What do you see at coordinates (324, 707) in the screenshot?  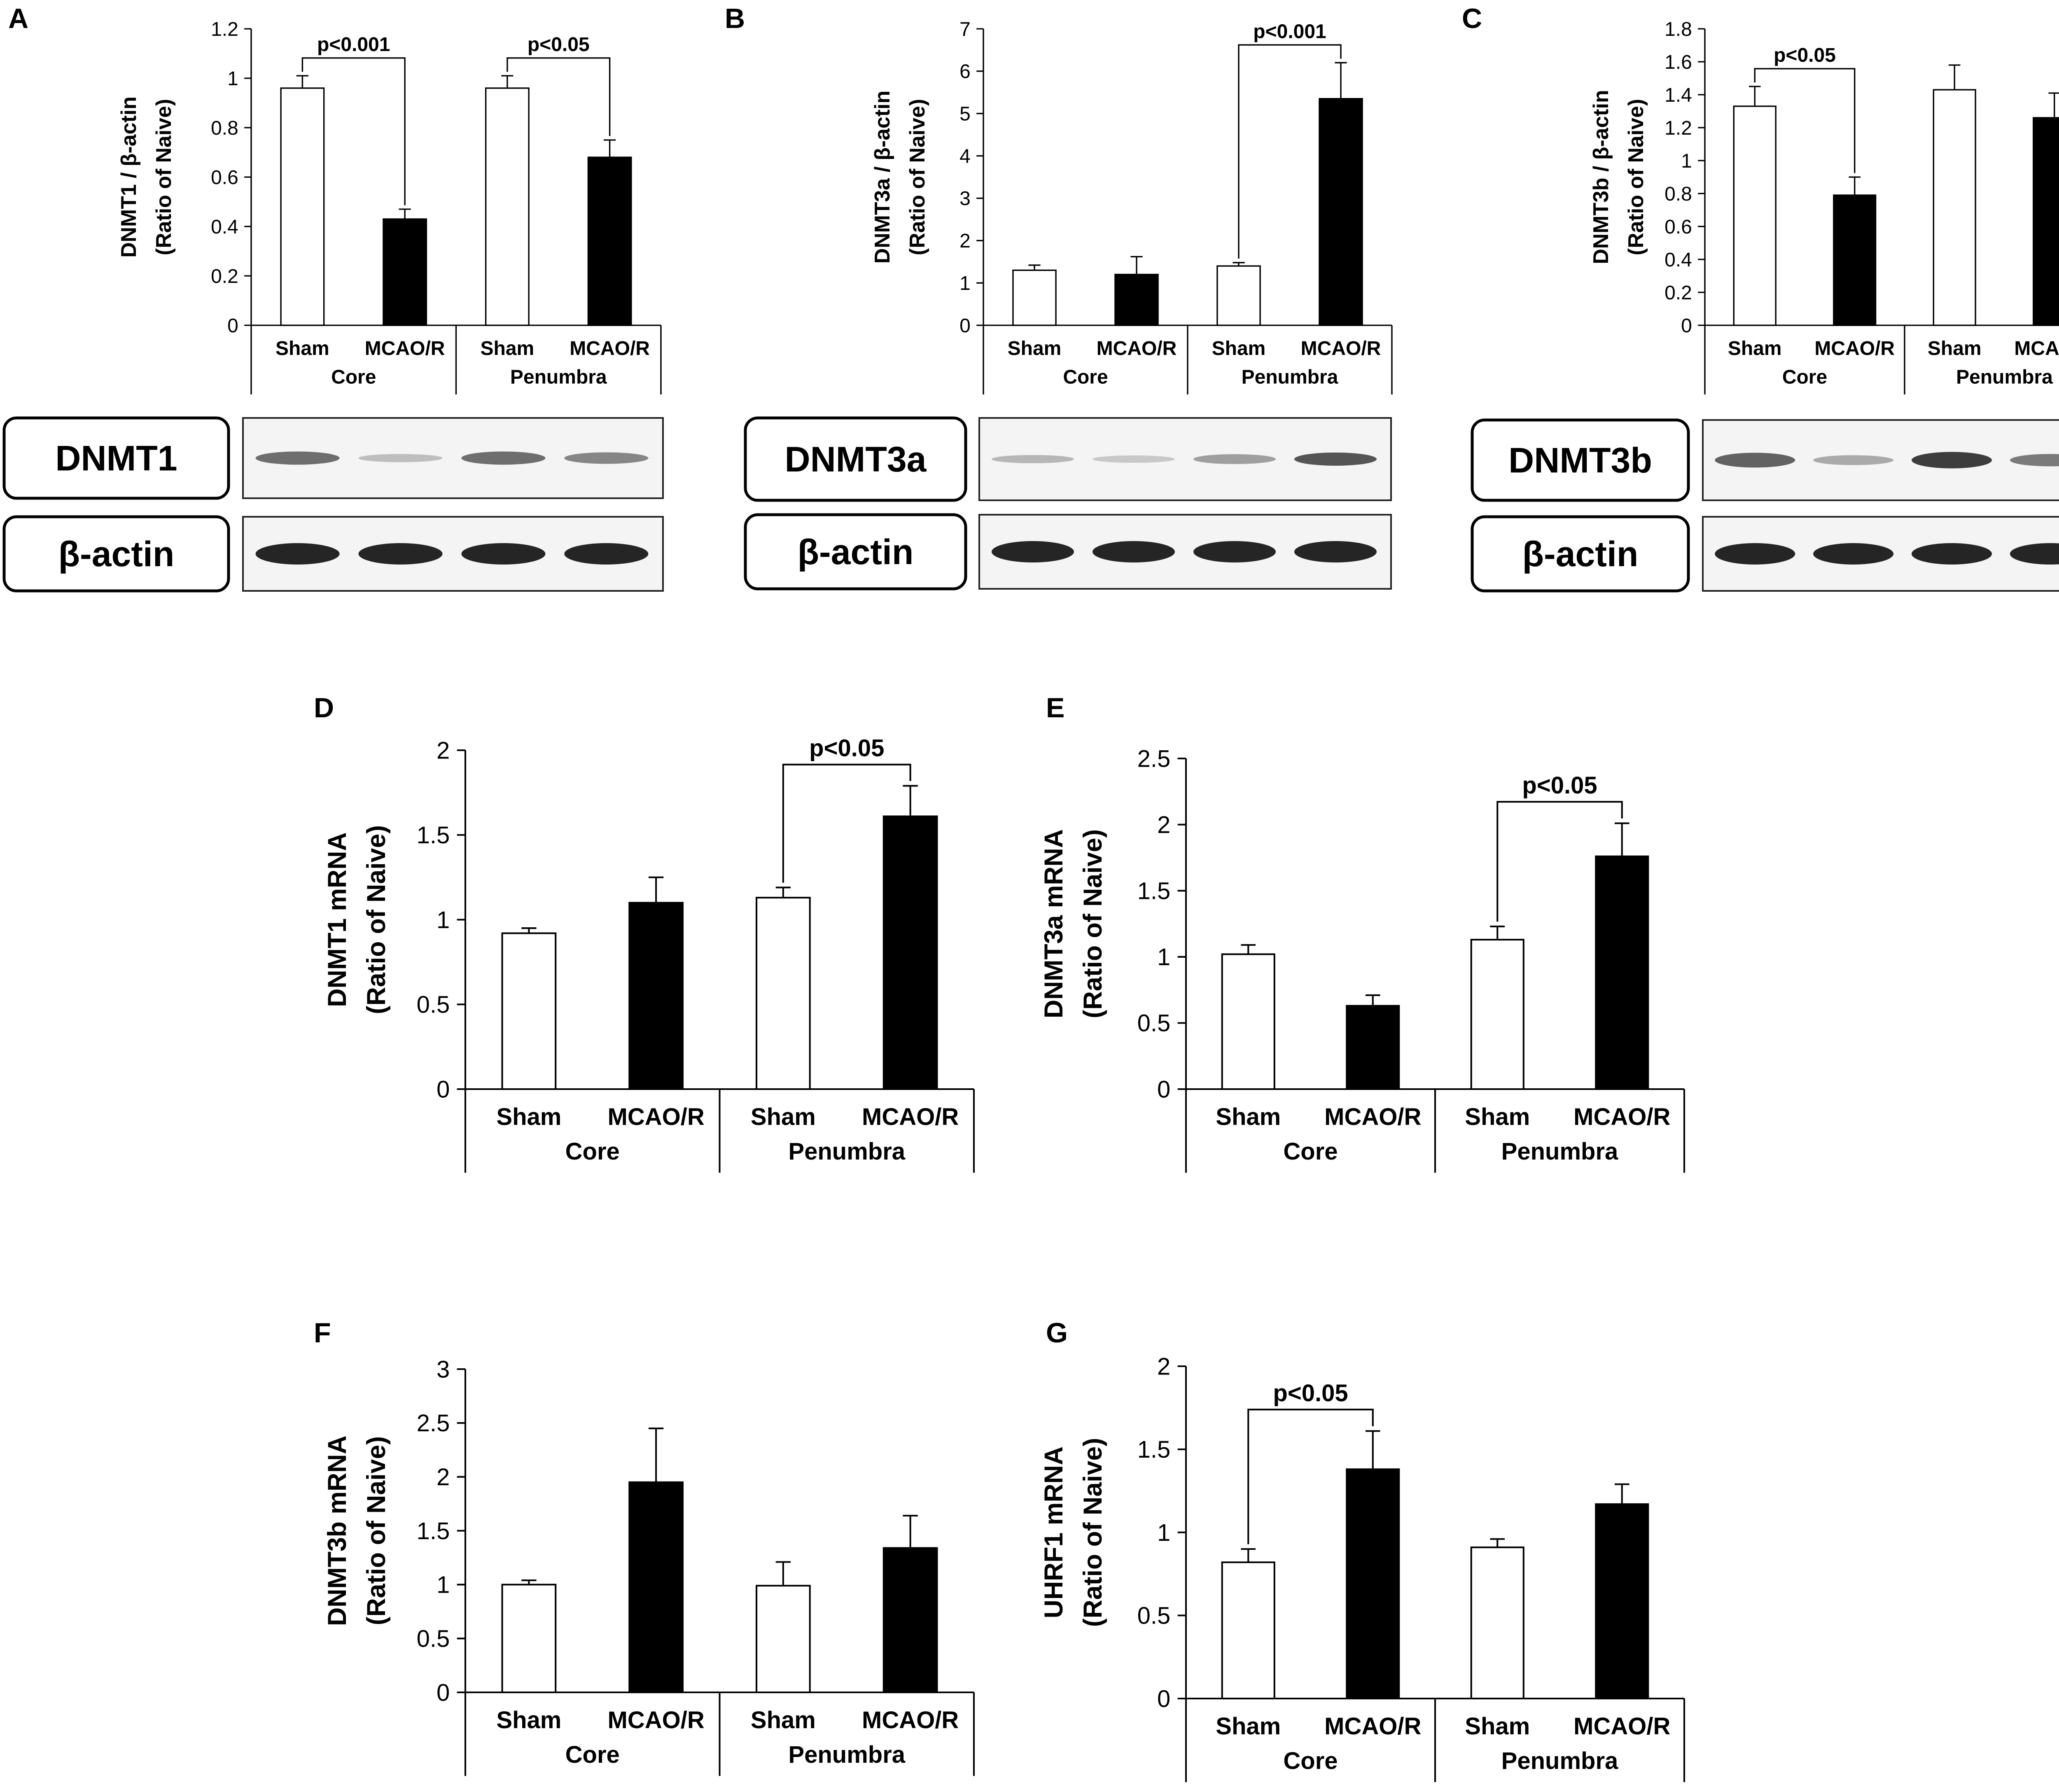 I see `panel-letter-d: D` at bounding box center [324, 707].